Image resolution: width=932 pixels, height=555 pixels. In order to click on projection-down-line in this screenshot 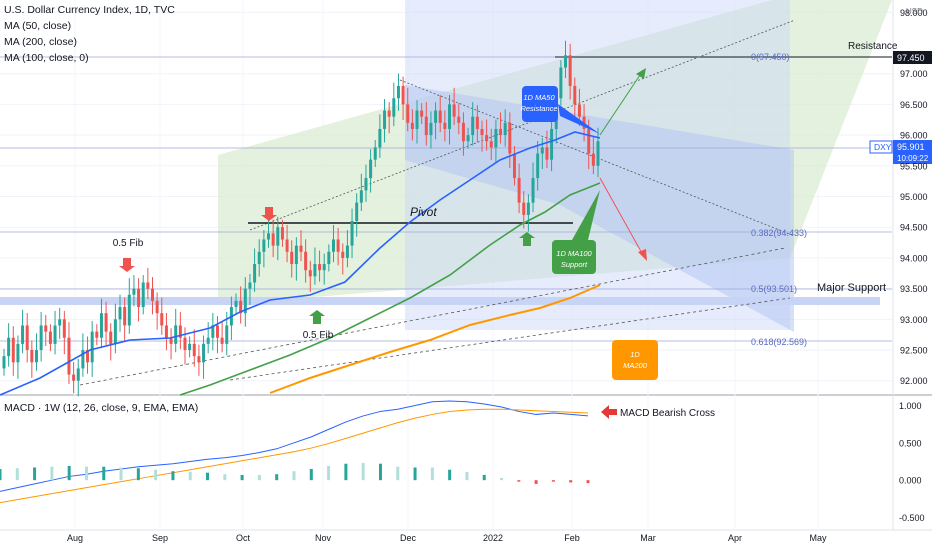, I will do `click(621, 216)`.